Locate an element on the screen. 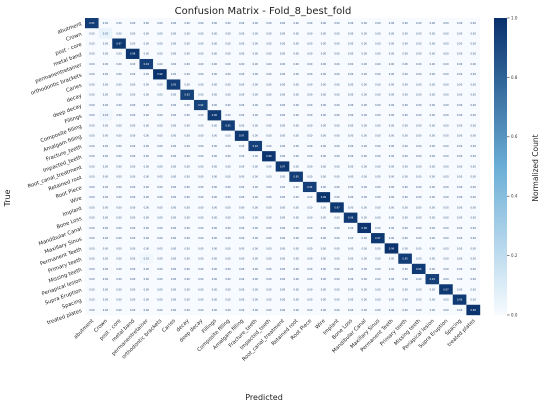 The height and width of the screenshot is (412, 550). cell-value: 0.03 is located at coordinates (106, 115).